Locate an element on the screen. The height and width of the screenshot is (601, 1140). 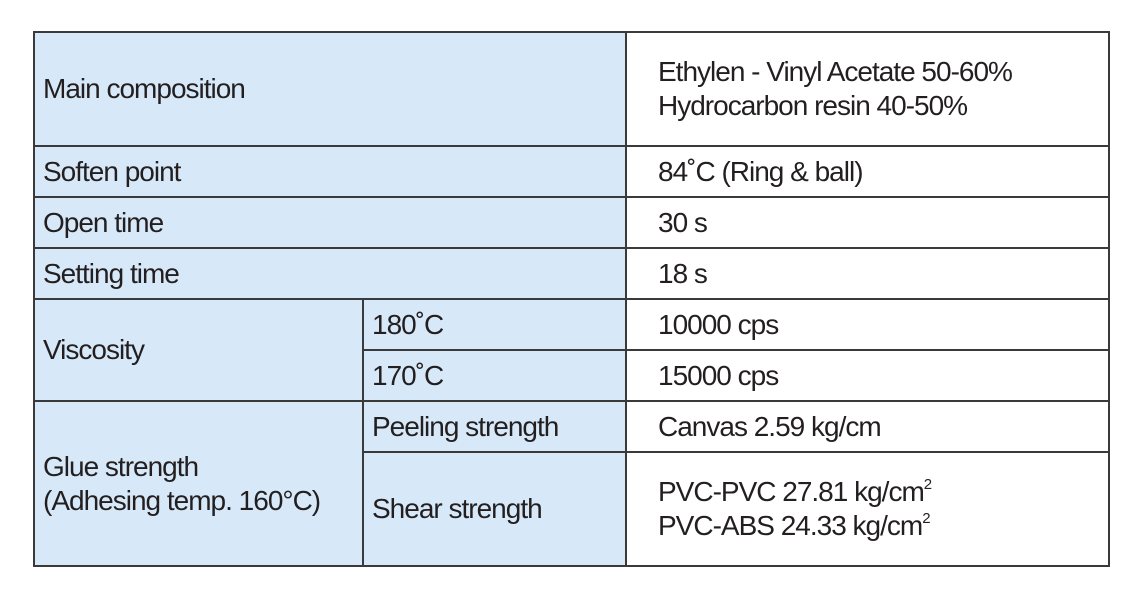
row-value: 84˚C (Ring & ball) is located at coordinates (867, 171).